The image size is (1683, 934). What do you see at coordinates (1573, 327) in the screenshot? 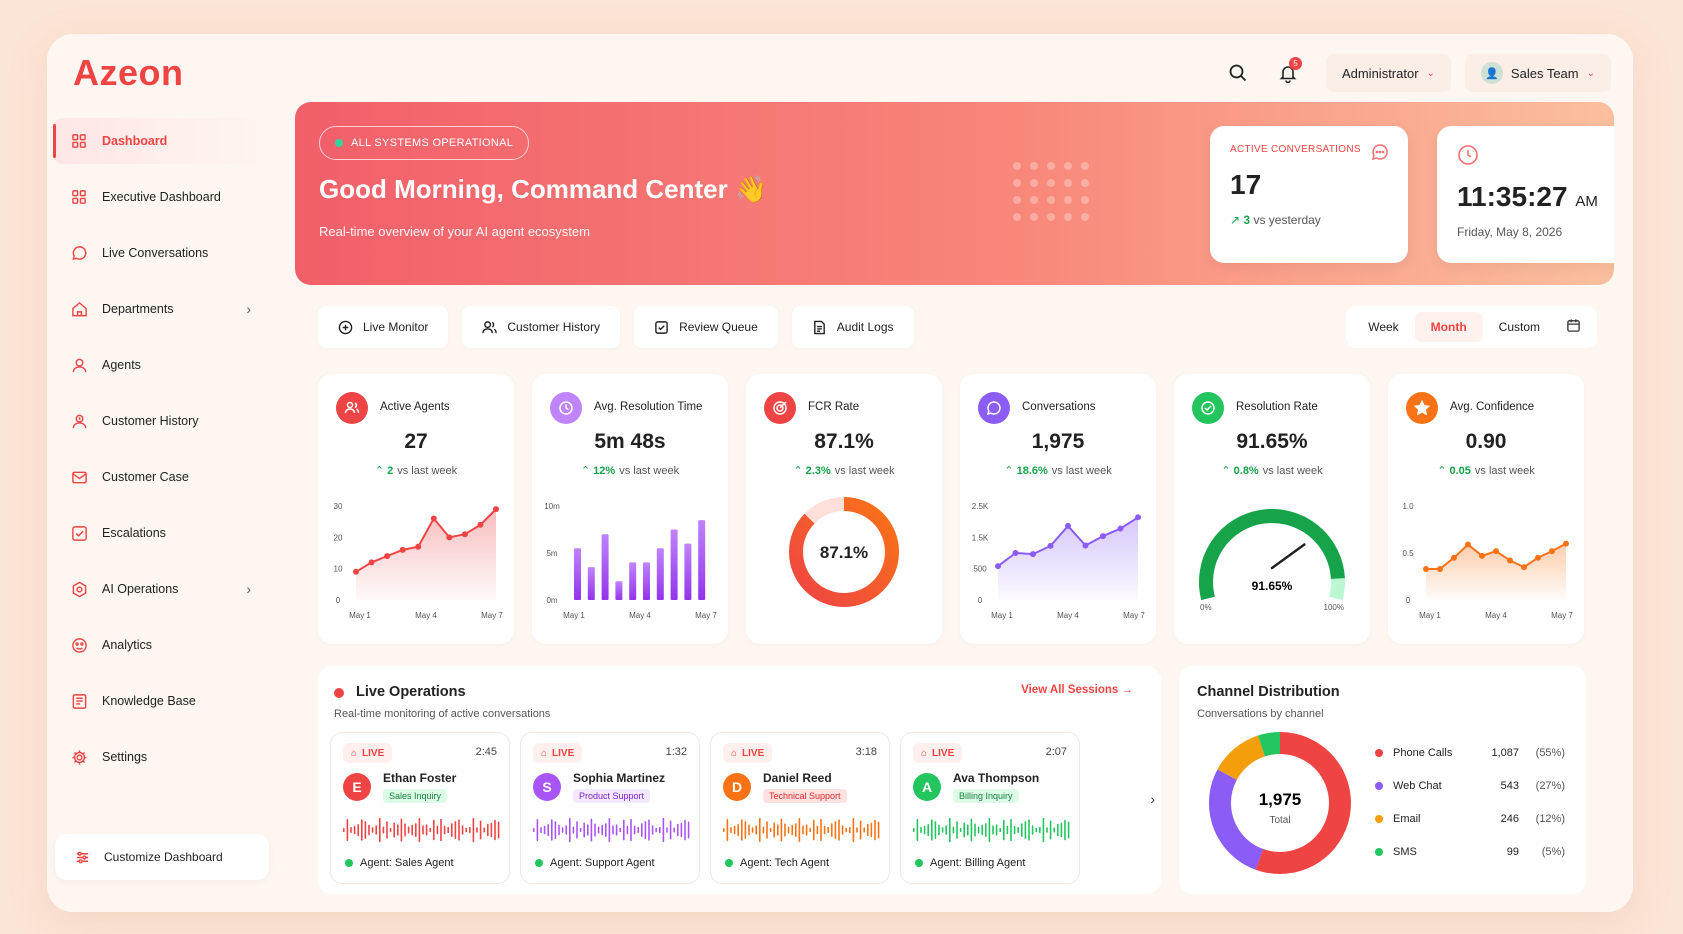
I see `calendar-button` at bounding box center [1573, 327].